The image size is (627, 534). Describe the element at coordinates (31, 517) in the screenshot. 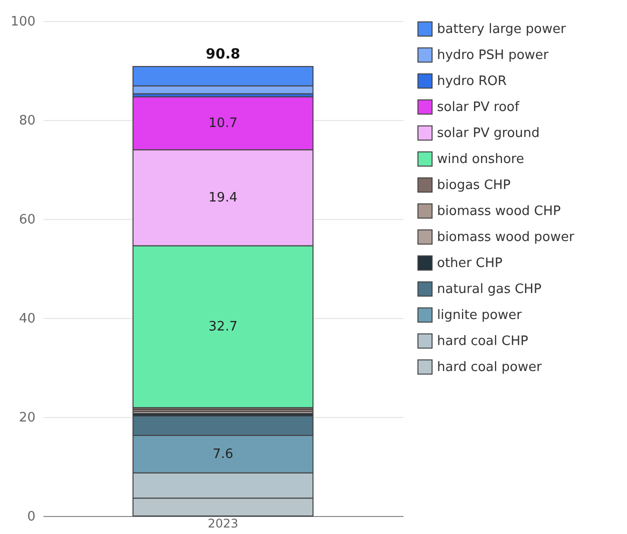

I see `y-tick-label: 0` at that location.